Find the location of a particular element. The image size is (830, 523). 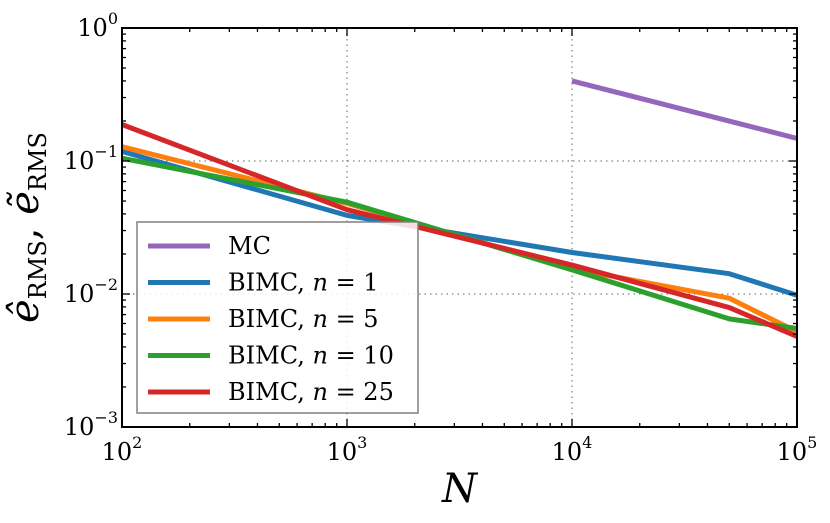

y-tick-label: 10⁰ is located at coordinates (97, 25).